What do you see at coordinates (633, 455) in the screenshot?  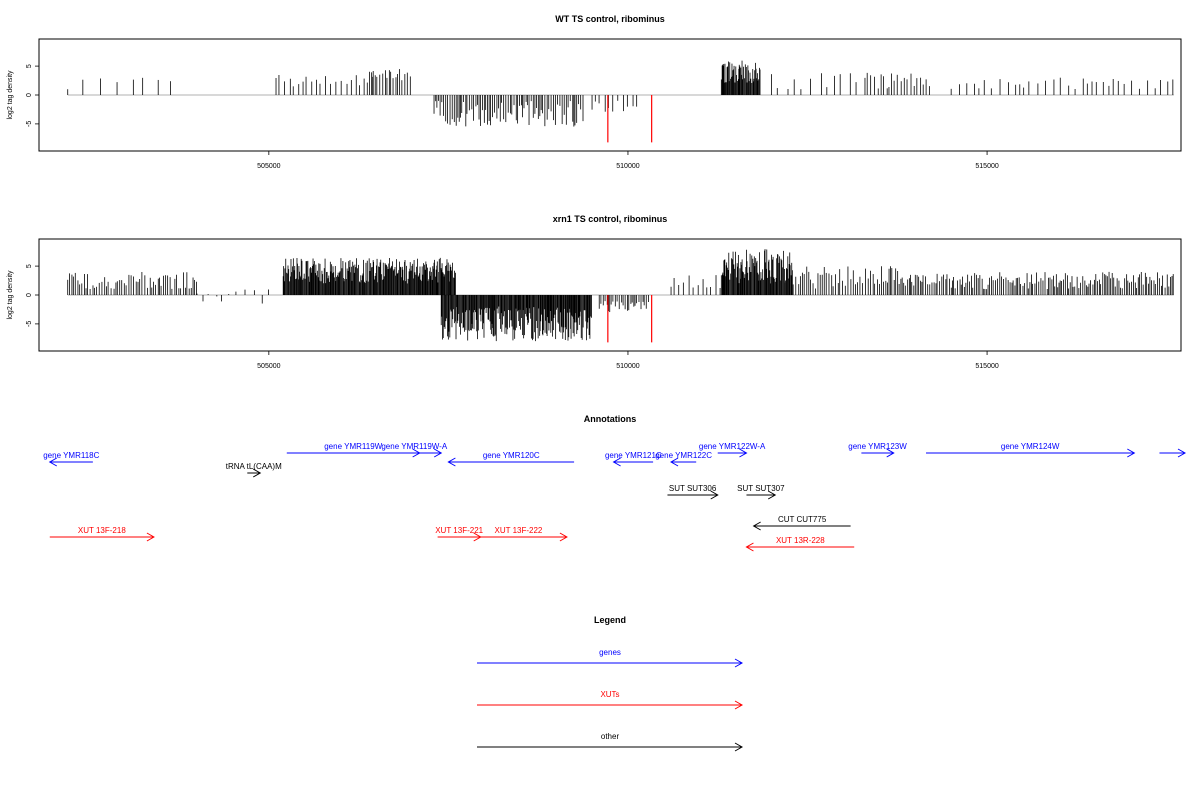 I see `feature-label: gene YMR121C` at bounding box center [633, 455].